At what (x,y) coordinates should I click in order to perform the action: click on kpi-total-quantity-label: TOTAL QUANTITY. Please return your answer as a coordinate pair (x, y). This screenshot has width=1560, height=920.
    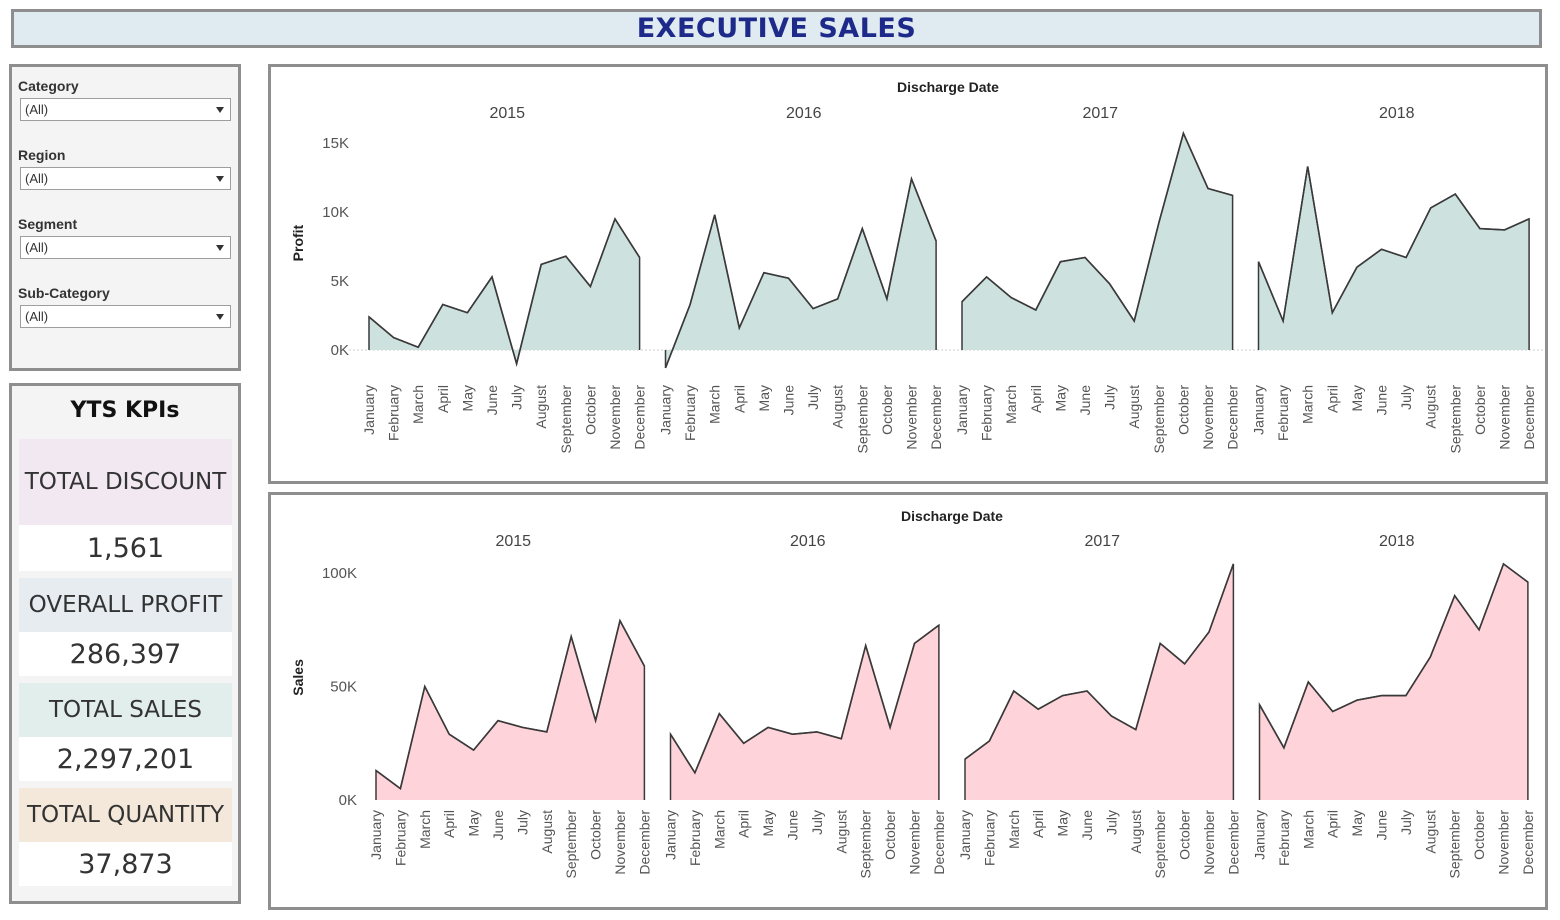
    Looking at the image, I should click on (125, 815).